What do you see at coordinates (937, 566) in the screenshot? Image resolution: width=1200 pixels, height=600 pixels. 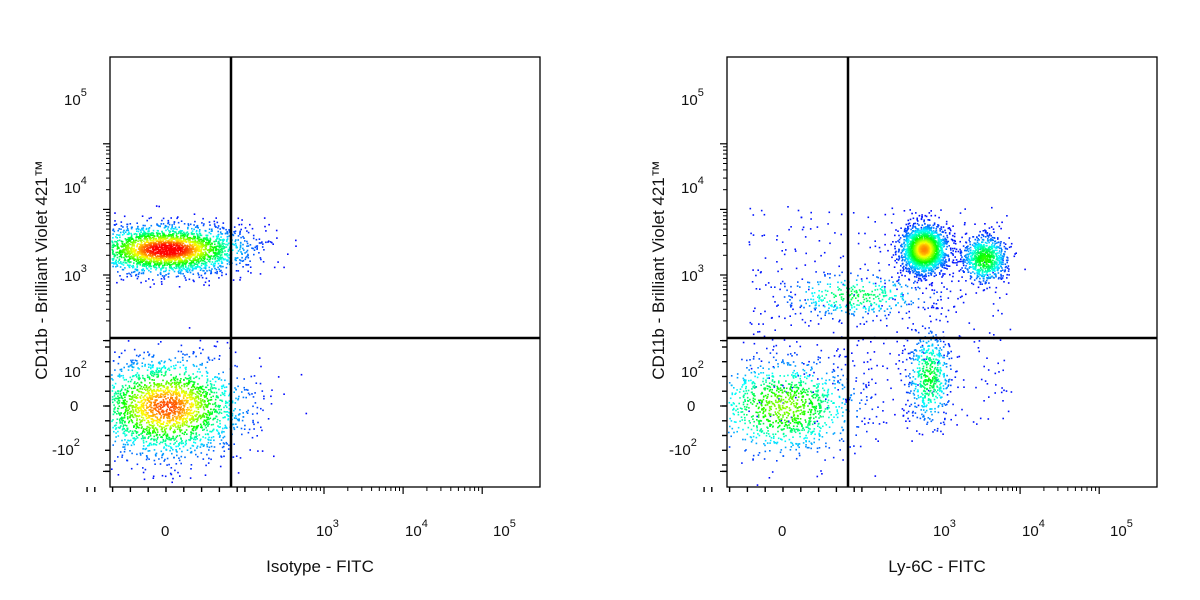 I see `x-axis-title: Ly-6C - FITC` at bounding box center [937, 566].